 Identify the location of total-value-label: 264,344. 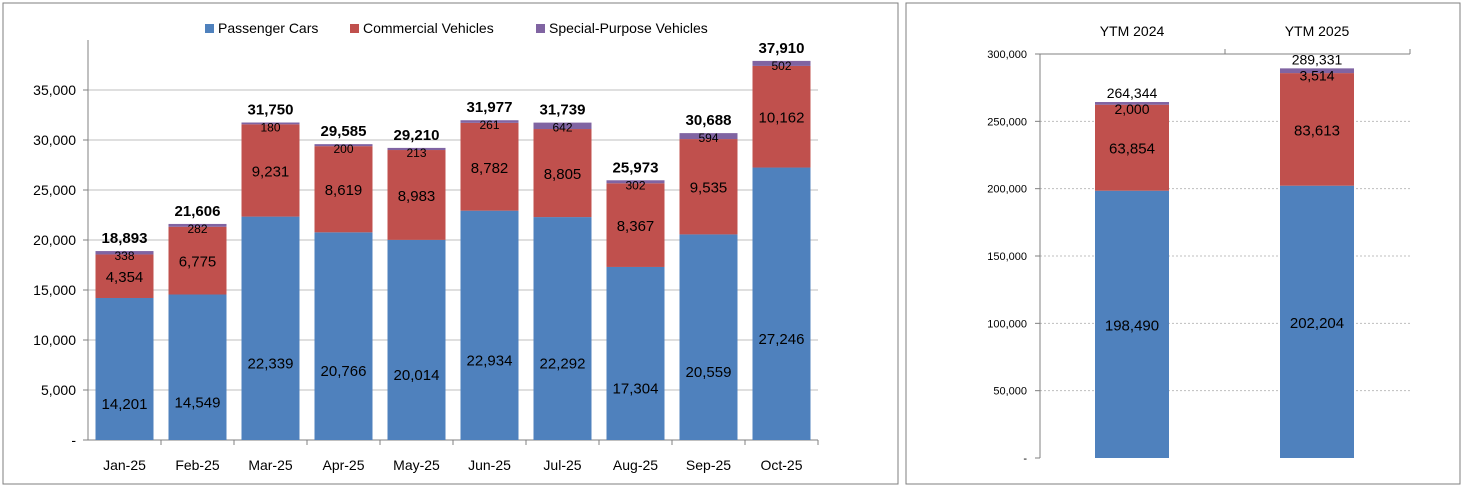
(1132, 93).